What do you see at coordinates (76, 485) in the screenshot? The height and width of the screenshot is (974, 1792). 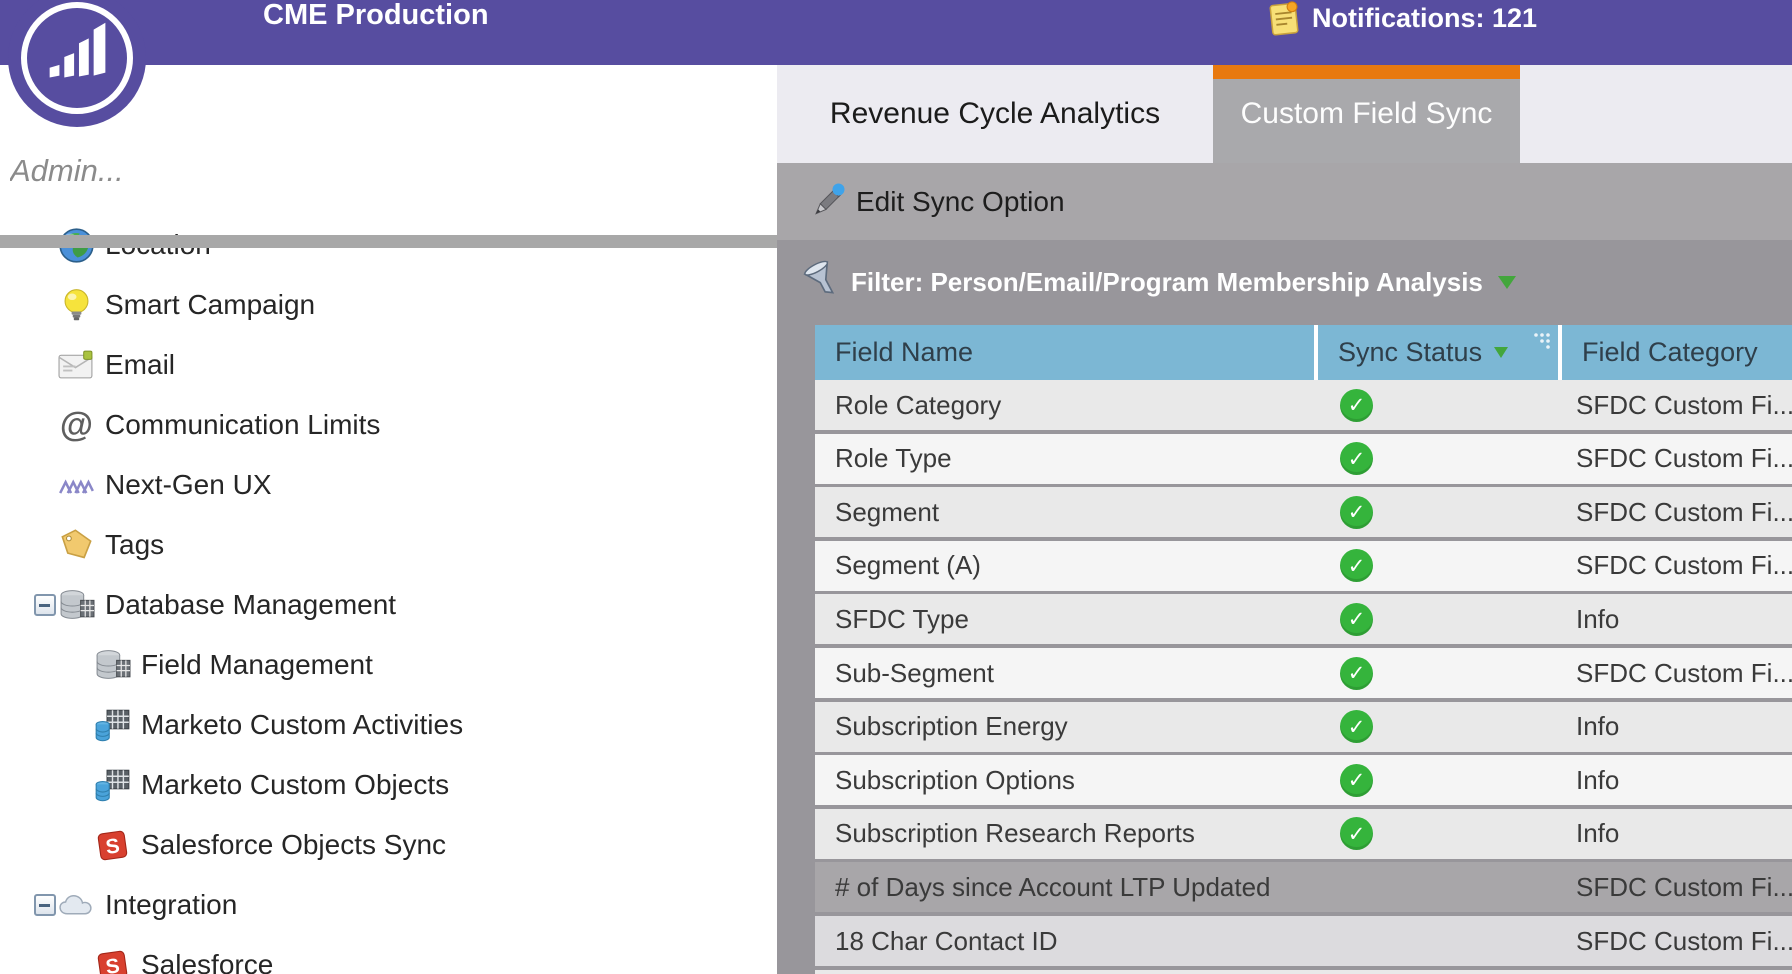 I see `zigzag-icon` at bounding box center [76, 485].